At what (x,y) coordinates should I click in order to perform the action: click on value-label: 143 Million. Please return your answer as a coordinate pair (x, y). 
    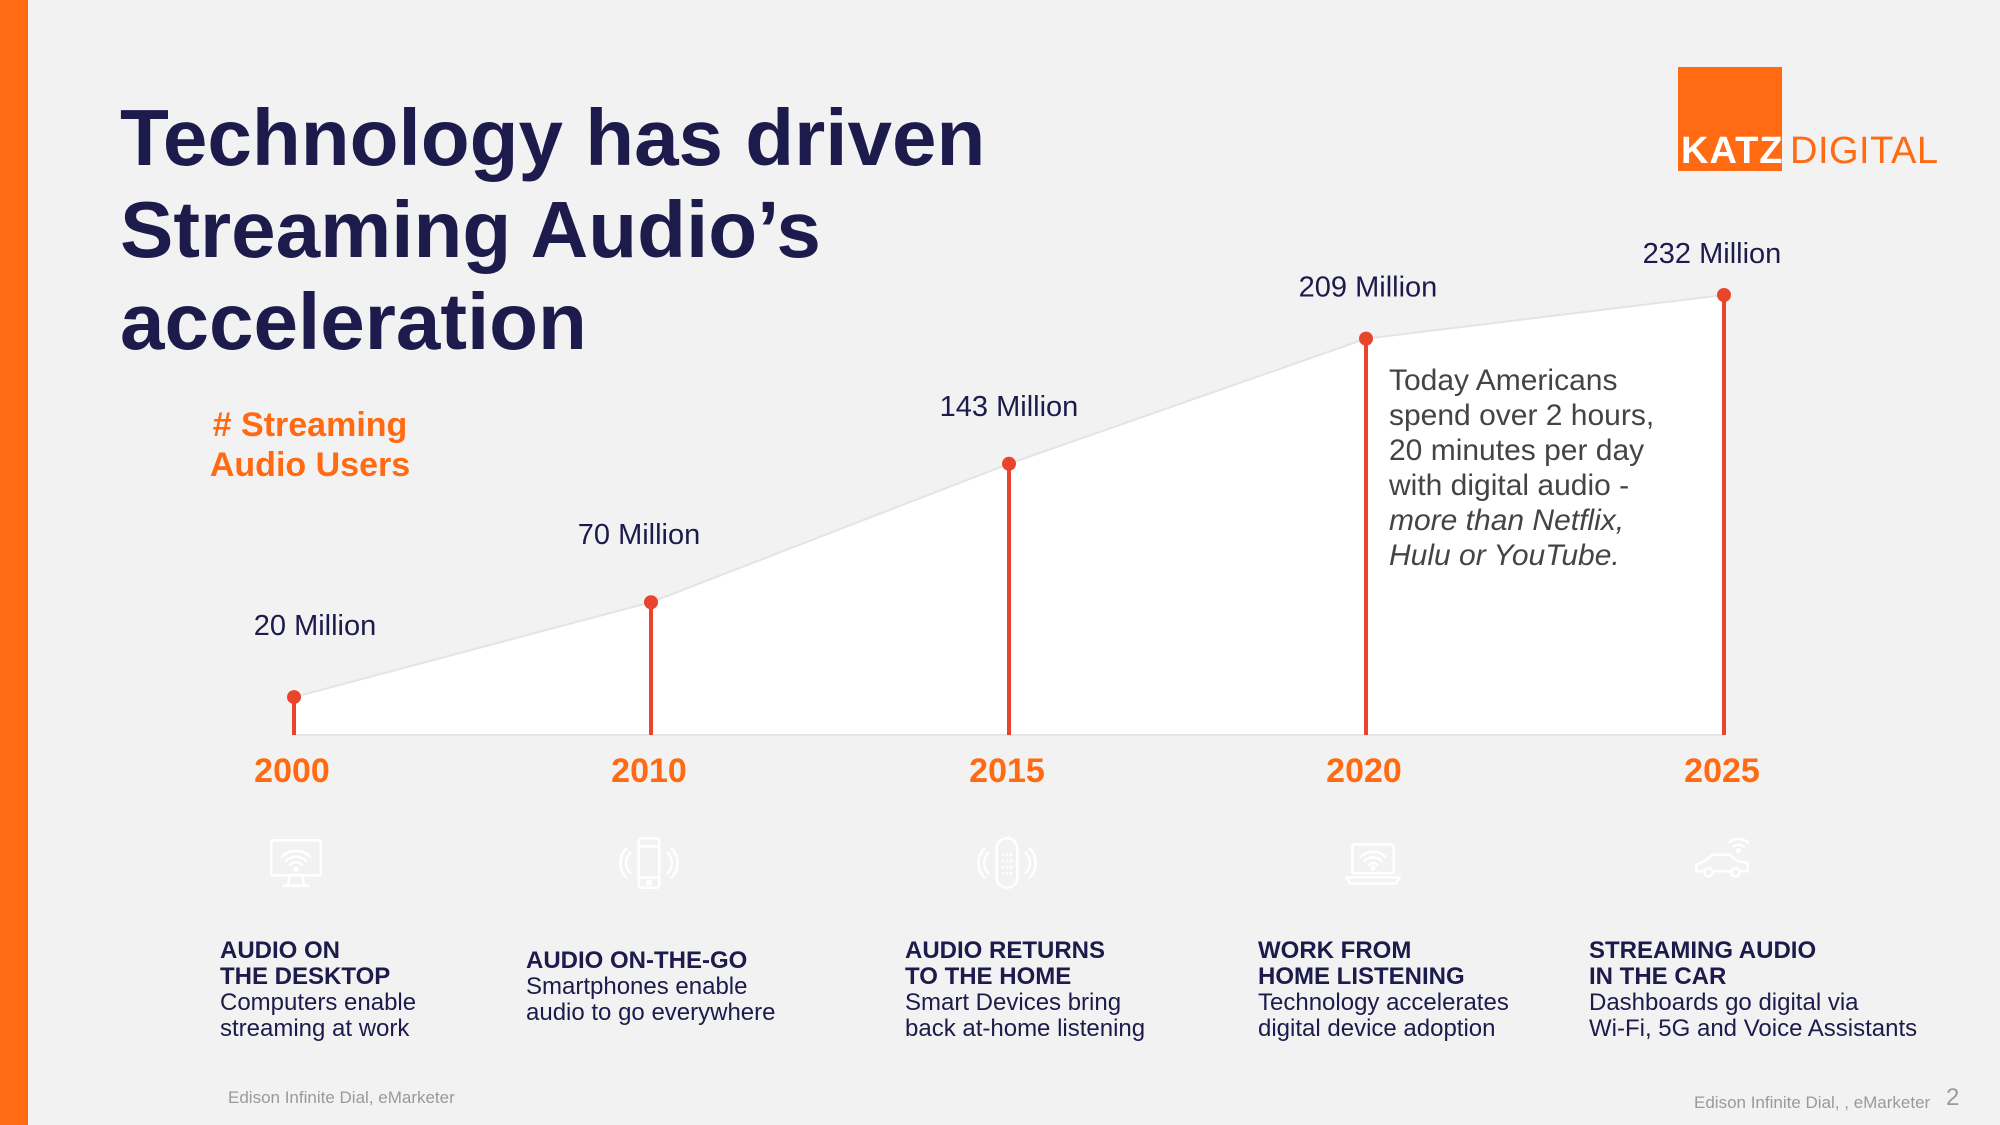
    Looking at the image, I should click on (1009, 407).